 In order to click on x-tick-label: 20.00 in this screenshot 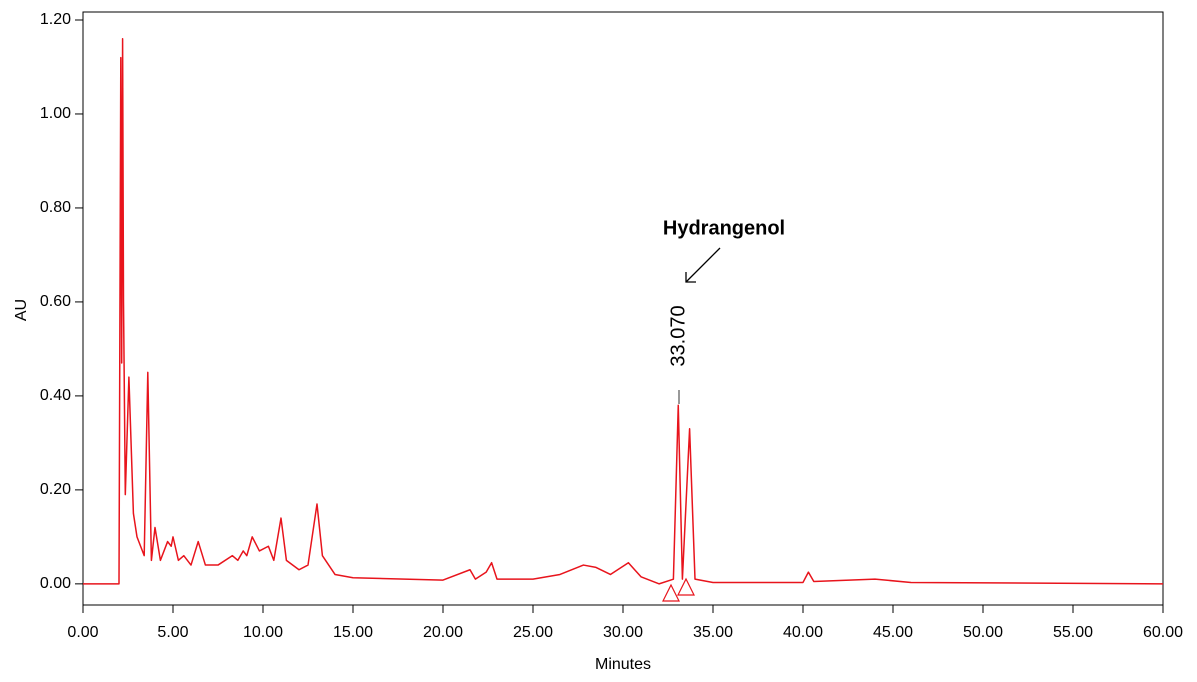, I will do `click(443, 632)`.